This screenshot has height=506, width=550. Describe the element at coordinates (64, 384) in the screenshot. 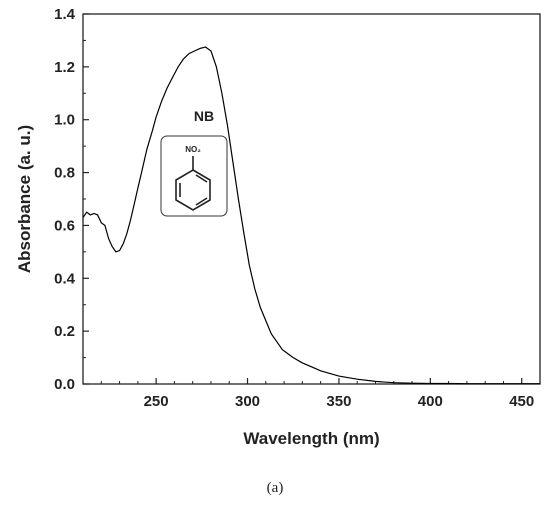

I see `y-tick-label: 0.0` at that location.